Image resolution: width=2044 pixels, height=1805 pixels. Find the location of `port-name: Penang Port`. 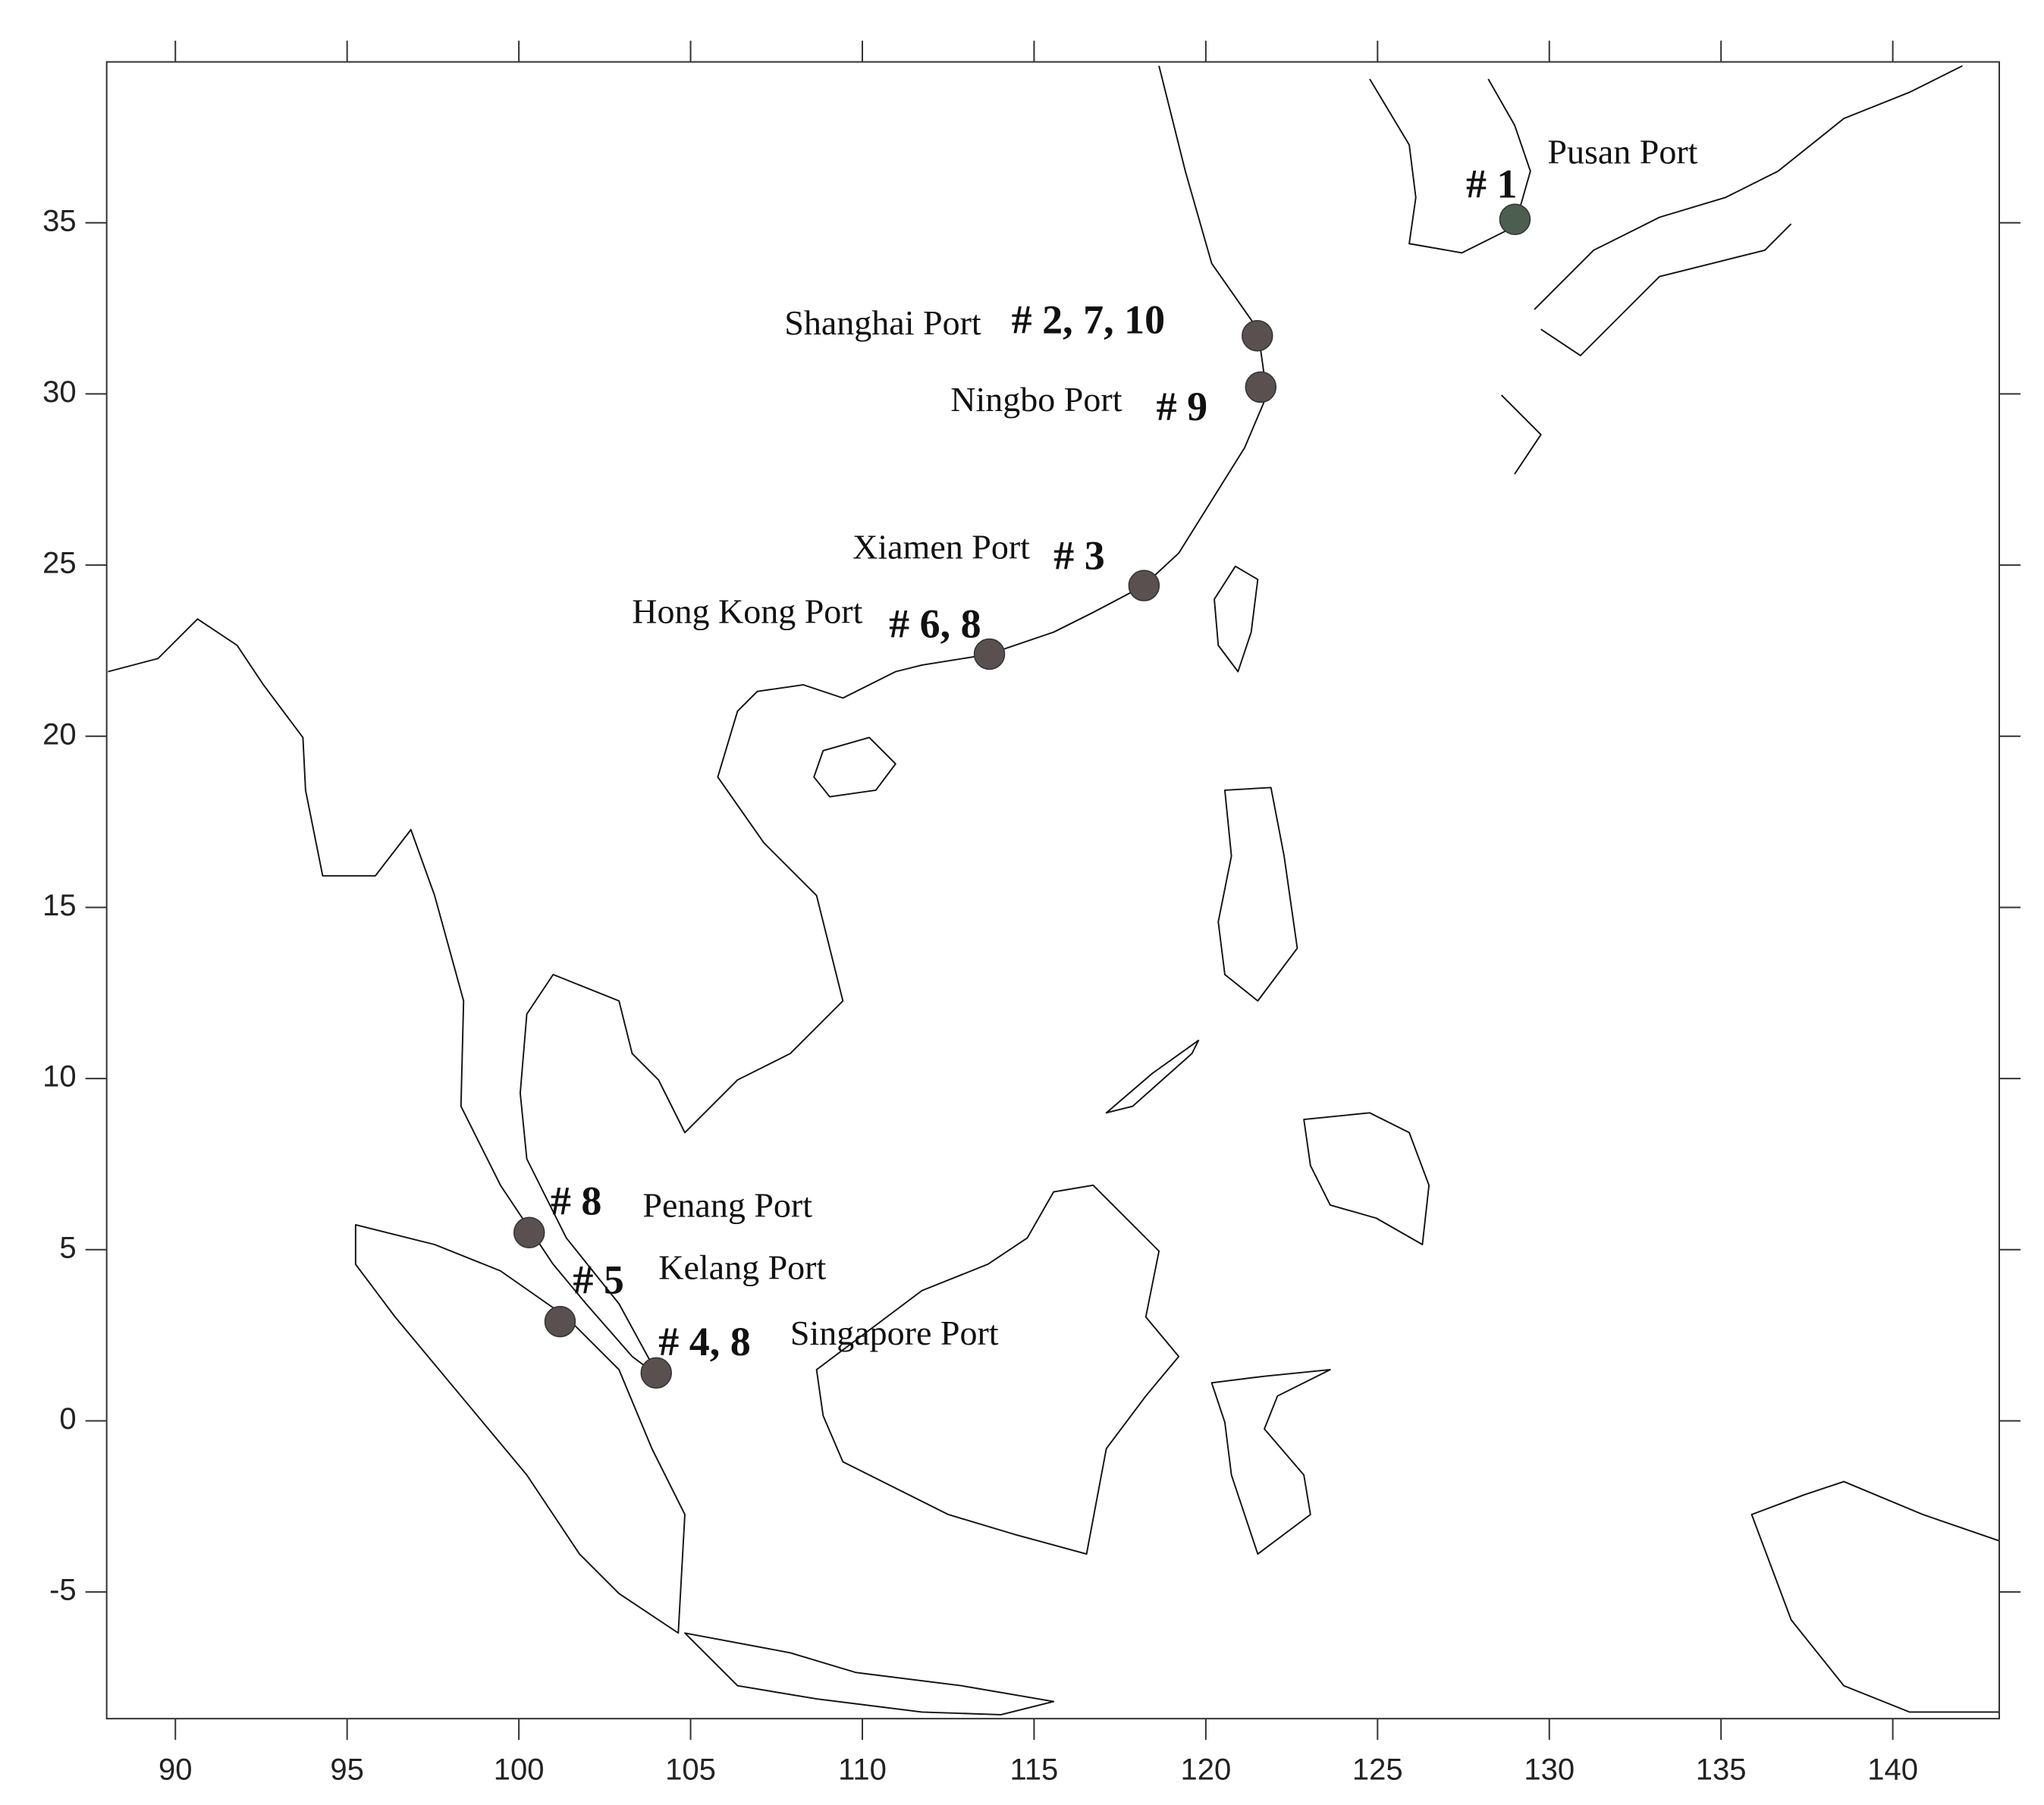

port-name: Penang Port is located at coordinates (727, 1205).